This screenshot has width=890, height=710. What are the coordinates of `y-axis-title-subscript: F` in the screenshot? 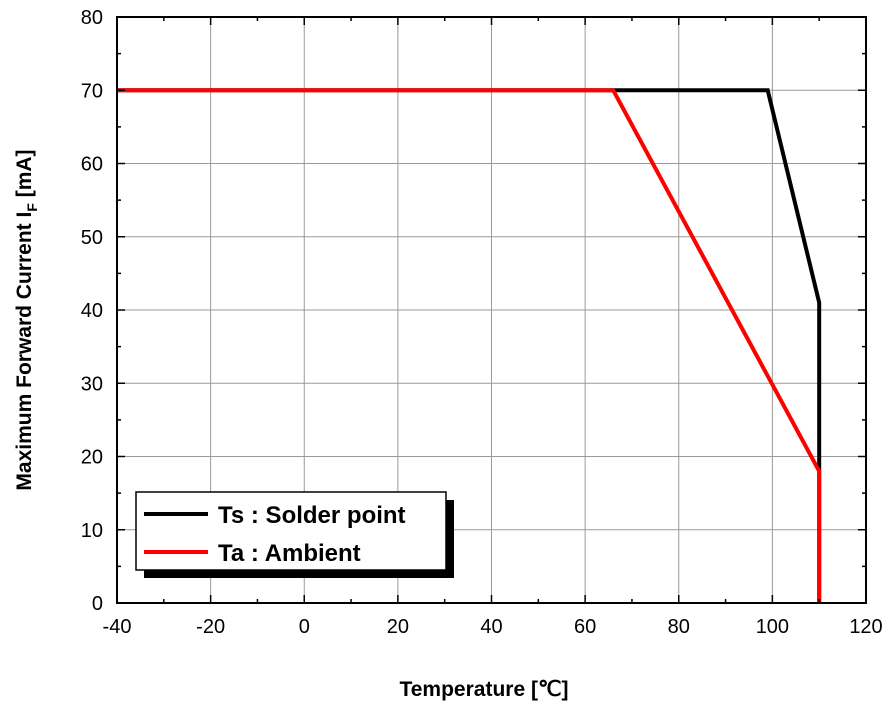 It's located at (32, 207).